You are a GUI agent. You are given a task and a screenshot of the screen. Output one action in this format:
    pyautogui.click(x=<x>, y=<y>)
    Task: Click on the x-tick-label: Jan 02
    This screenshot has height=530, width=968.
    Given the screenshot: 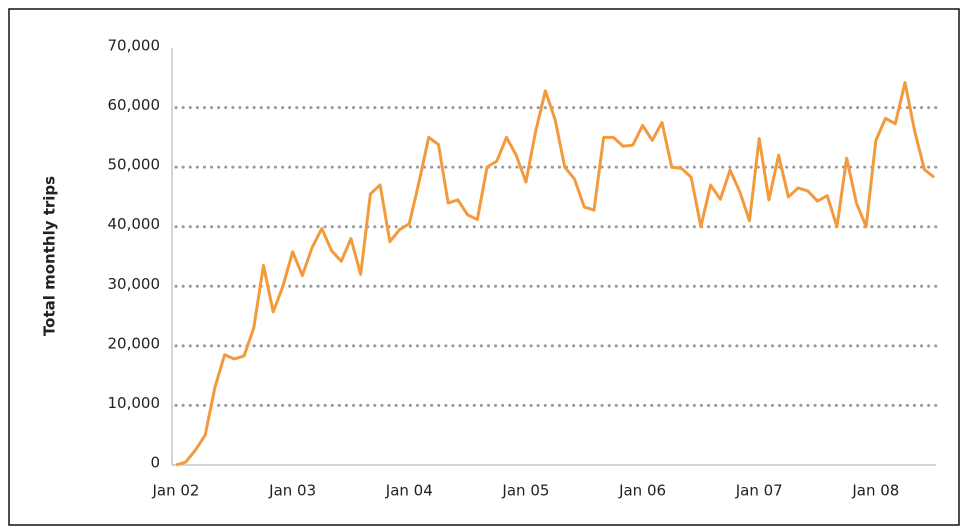 What is the action you would take?
    pyautogui.click(x=176, y=491)
    